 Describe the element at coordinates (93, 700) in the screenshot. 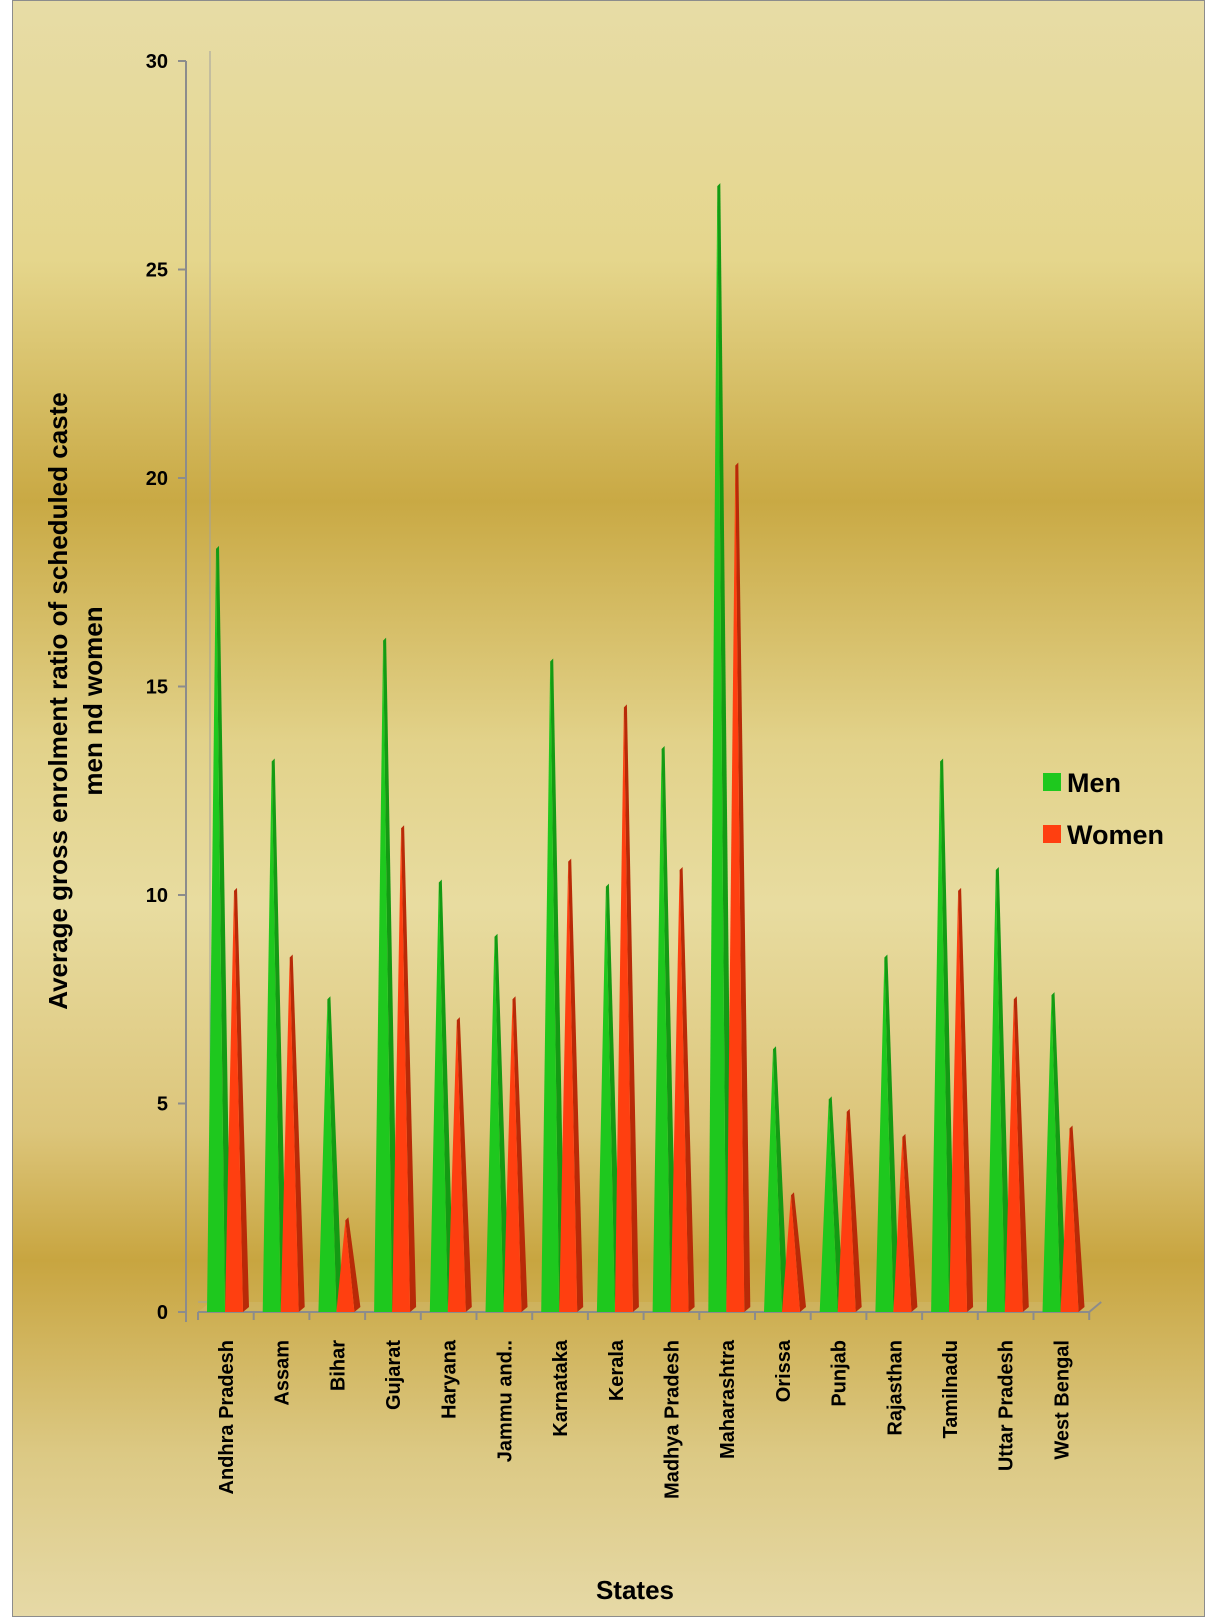

I see `y-axis-title-line2: men nd women` at that location.